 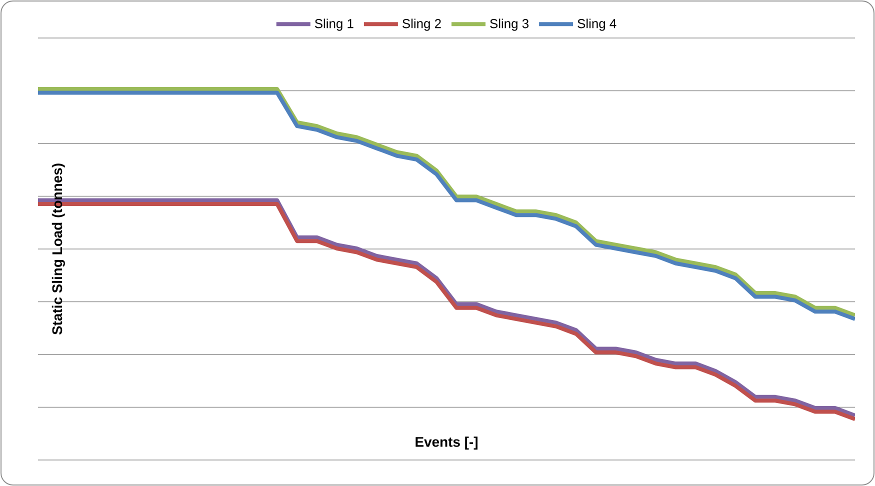 What do you see at coordinates (334, 24) in the screenshot?
I see `legend-label: Sling 1` at bounding box center [334, 24].